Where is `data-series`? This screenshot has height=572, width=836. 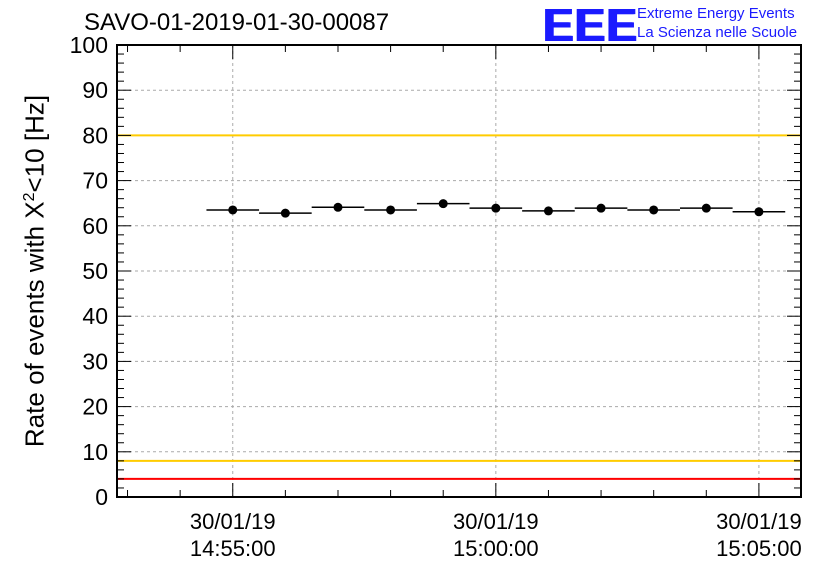 data-series is located at coordinates (496, 208).